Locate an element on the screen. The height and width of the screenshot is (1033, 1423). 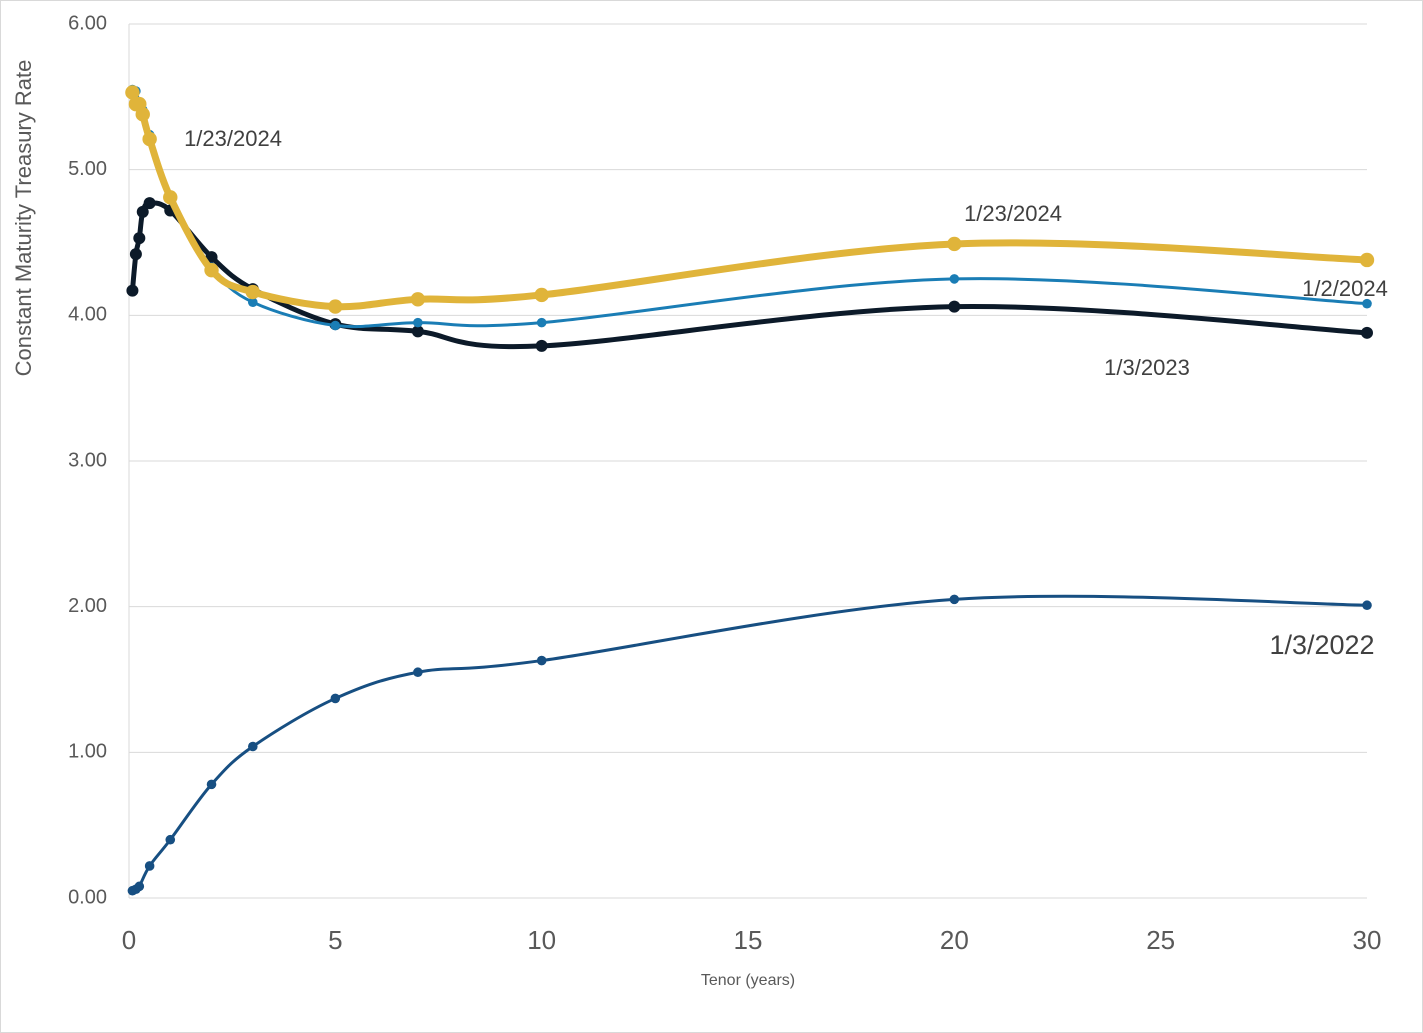
y-tick-label: 3.00 is located at coordinates (87, 460).